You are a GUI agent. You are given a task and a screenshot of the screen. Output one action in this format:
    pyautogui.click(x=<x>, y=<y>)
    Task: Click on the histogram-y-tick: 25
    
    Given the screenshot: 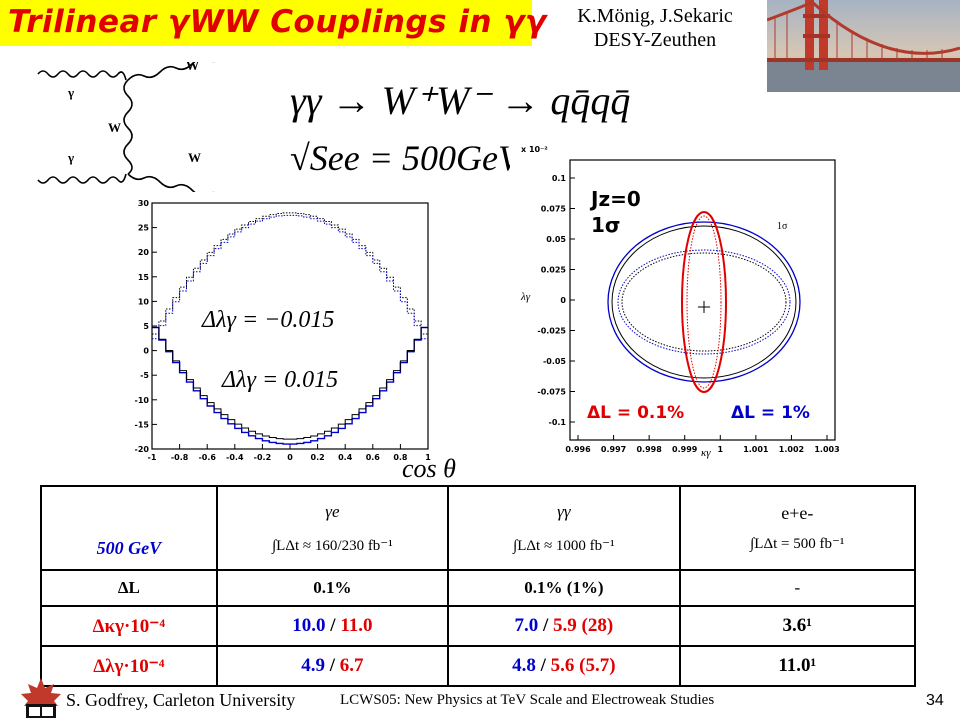 What is the action you would take?
    pyautogui.click(x=144, y=228)
    